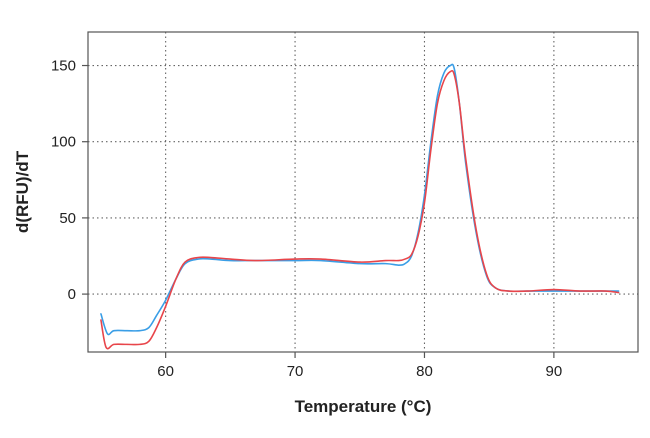  Describe the element at coordinates (63, 142) in the screenshot. I see `y-tick-label-2: 100` at that location.